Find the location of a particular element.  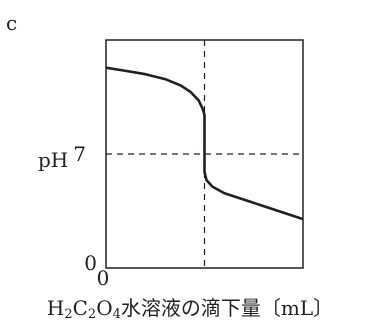

x-label-rest: 水溶液の滴下量〔mL〕 is located at coordinates (227, 308).